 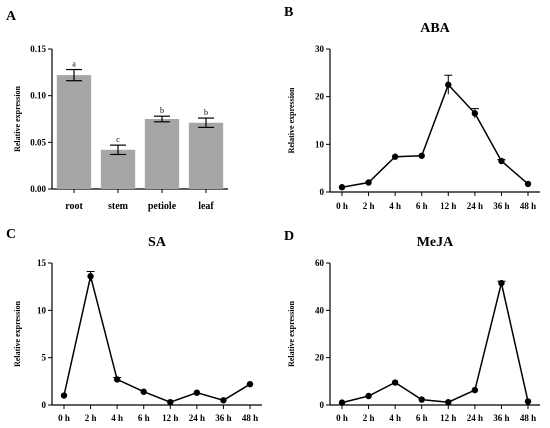 What do you see at coordinates (118, 139) in the screenshot?
I see `significance-label: c` at bounding box center [118, 139].